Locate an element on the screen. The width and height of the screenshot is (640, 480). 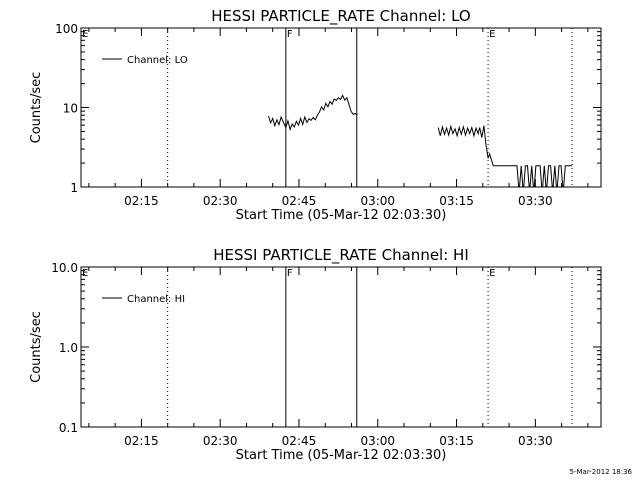
y-tick-label: 1 is located at coordinates (74, 188).